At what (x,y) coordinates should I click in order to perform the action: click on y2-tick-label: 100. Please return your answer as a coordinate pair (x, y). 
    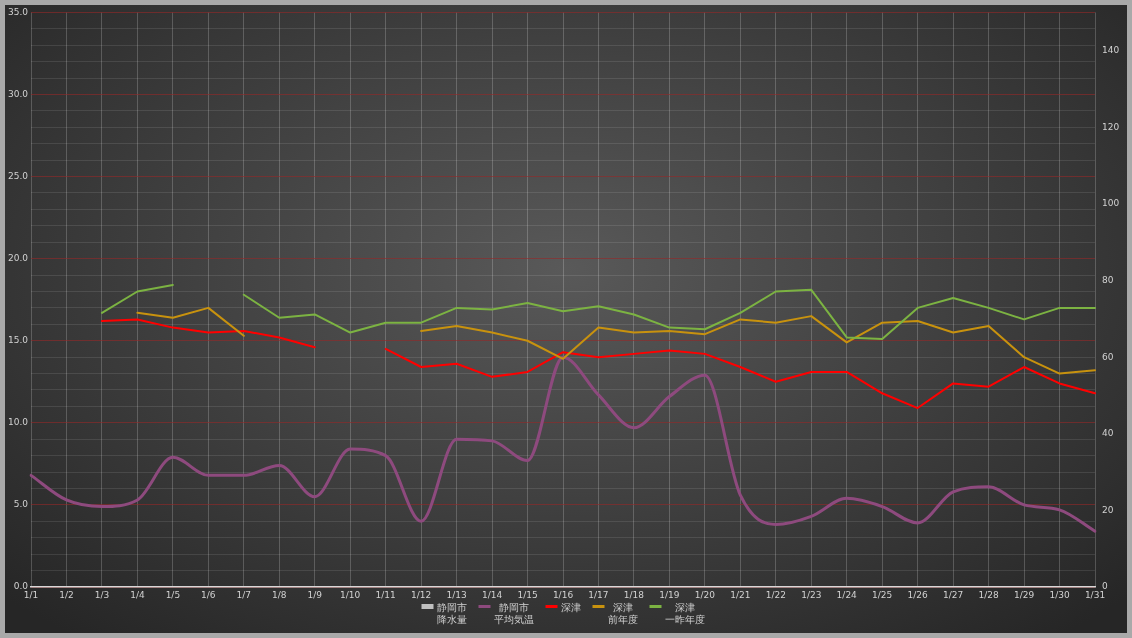
    Looking at the image, I should click on (1111, 203).